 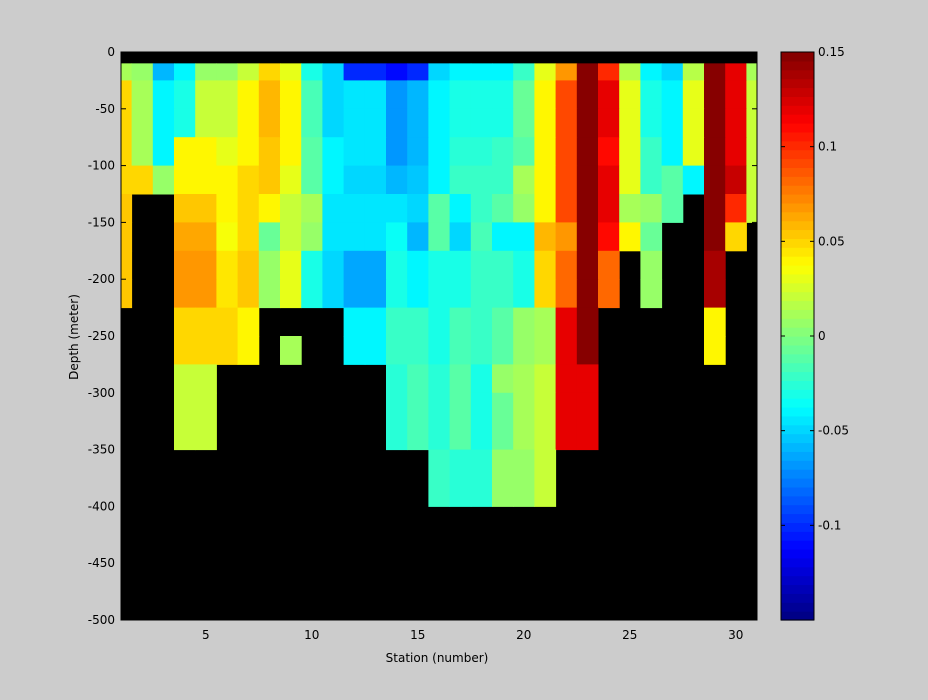 I want to click on colorbar-tick-label: -0.1, so click(x=829, y=525).